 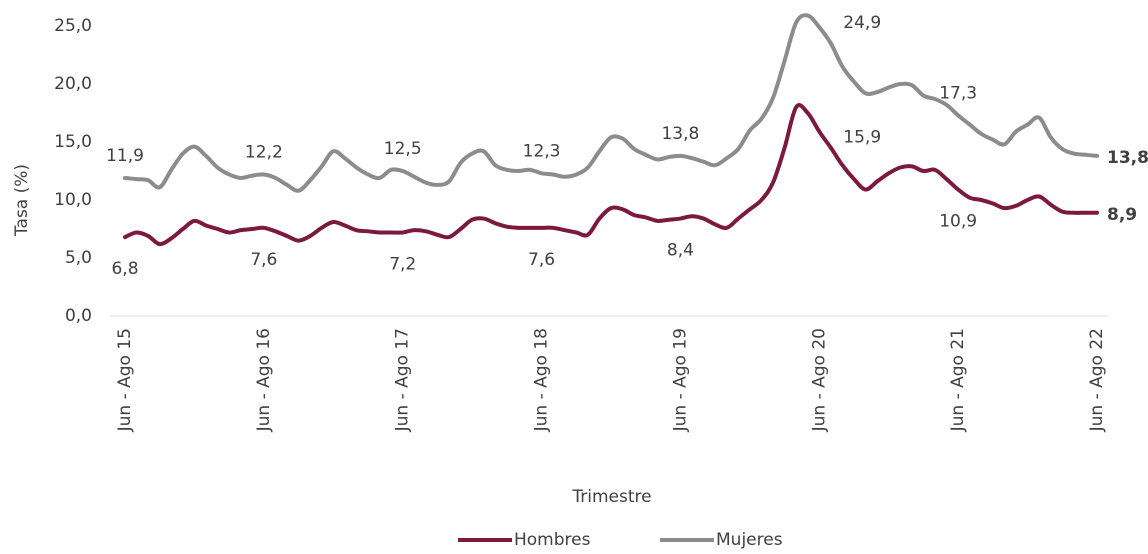 I want to click on x-tick-label: Jun - Ago 16, so click(x=264, y=380).